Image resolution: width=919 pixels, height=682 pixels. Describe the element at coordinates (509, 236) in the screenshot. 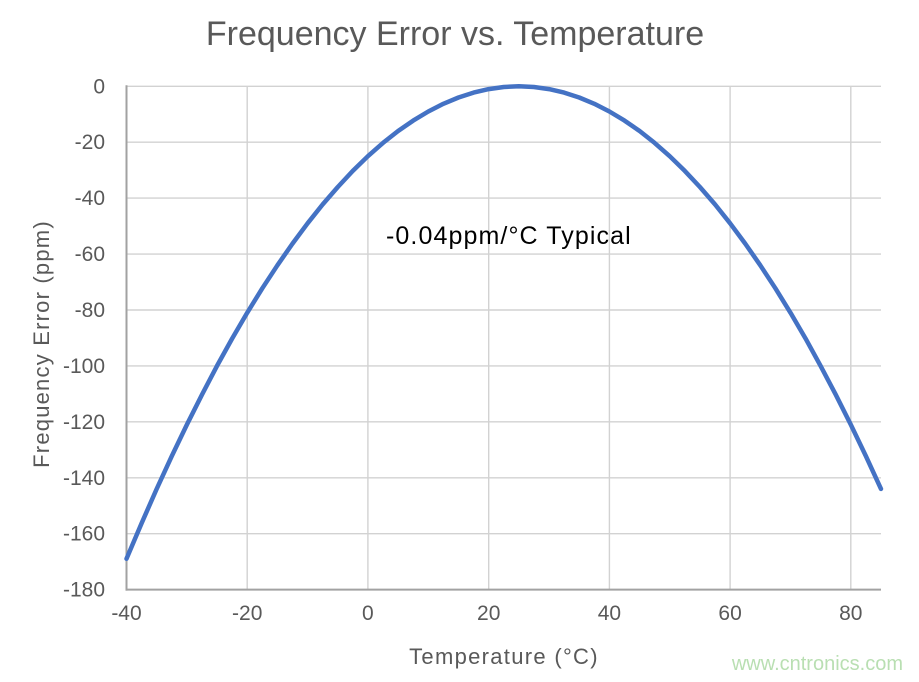

I see `svg-text: -0.04ppm/°C Typical` at that location.